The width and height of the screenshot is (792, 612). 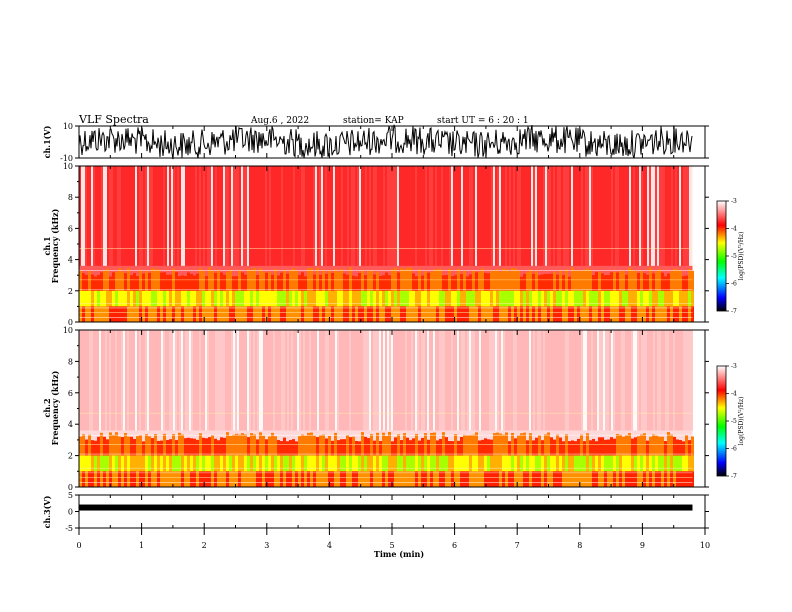 What do you see at coordinates (454, 545) in the screenshot?
I see `x-tick-label: 6` at bounding box center [454, 545].